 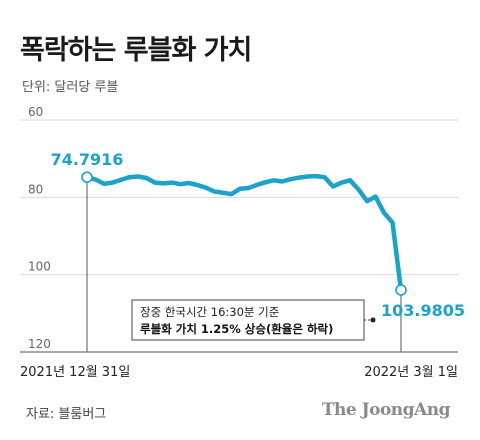 What do you see at coordinates (75, 372) in the screenshot?
I see `x-label-start: 2021년 12월 31일` at bounding box center [75, 372].